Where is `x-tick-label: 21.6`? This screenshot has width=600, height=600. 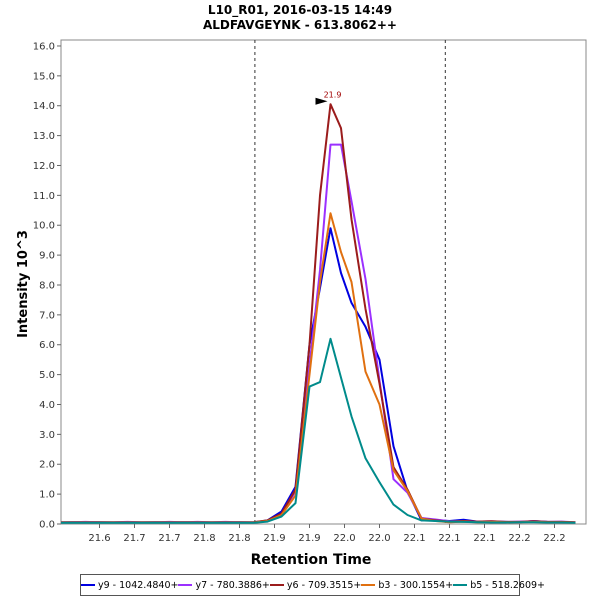 x-tick-label: 21.6 is located at coordinates (99, 538).